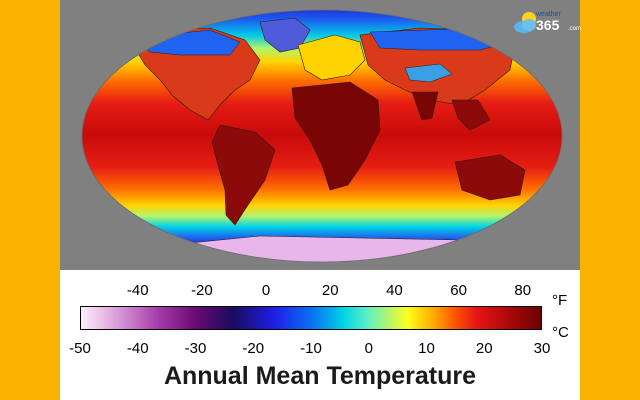 This screenshot has height=400, width=640. What do you see at coordinates (253, 348) in the screenshot?
I see `celsius-tick-label: -20` at bounding box center [253, 348].